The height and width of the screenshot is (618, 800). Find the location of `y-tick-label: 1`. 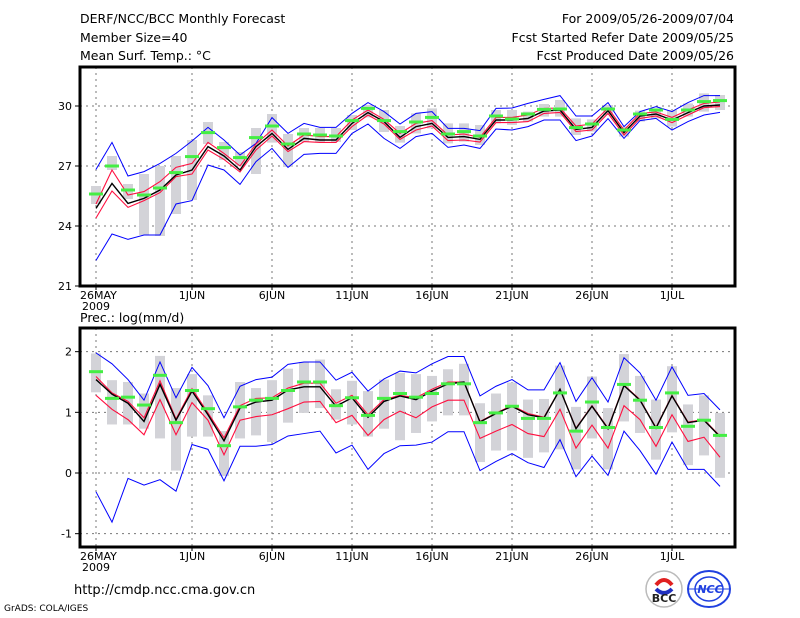

y-tick-label: 1 is located at coordinates (68, 412).